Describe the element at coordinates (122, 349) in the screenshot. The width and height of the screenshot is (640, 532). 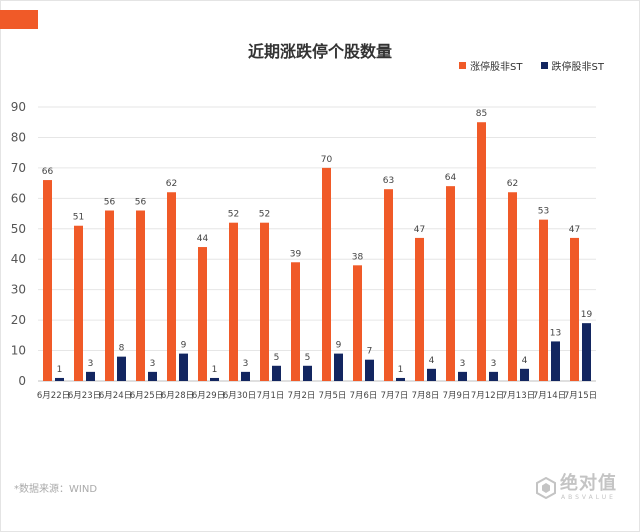
I see `data-label-limit-down: 8` at that location.